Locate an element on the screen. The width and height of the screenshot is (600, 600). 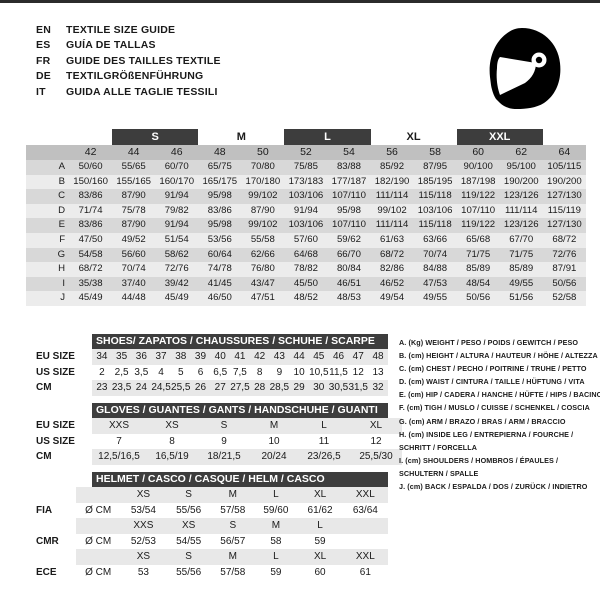
helmet-size-cell: 60 is located at coordinates (320, 572).